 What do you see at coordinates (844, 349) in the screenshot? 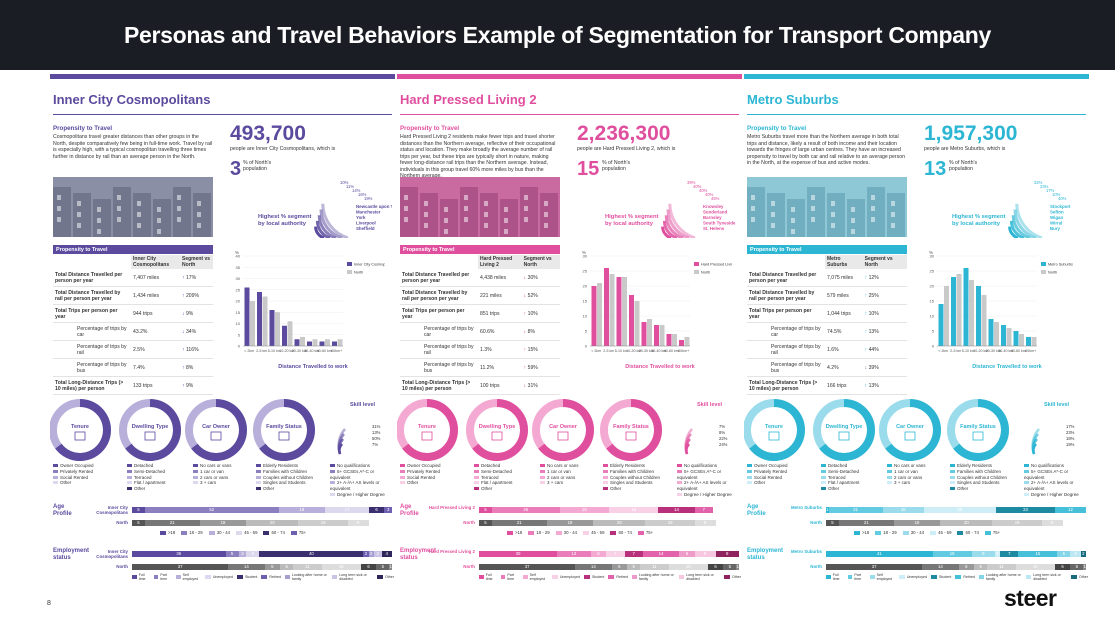
I see `row-value: 1.6%` at bounding box center [844, 349].